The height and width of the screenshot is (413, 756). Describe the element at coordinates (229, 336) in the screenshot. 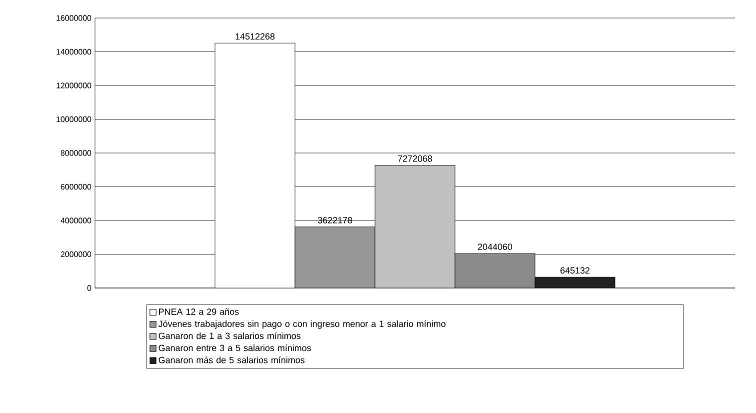

I see `legend-label: Ganaron de 1 a 3 salarios mínimos` at that location.